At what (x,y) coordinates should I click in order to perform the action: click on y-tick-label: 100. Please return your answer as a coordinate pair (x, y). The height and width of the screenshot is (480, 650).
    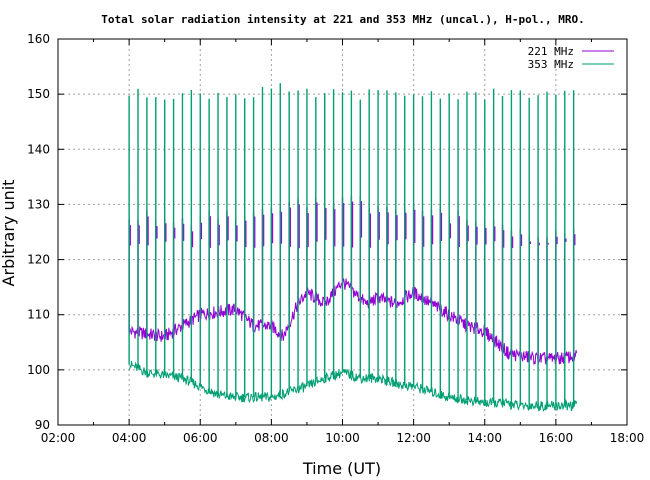
    Looking at the image, I should click on (38, 370).